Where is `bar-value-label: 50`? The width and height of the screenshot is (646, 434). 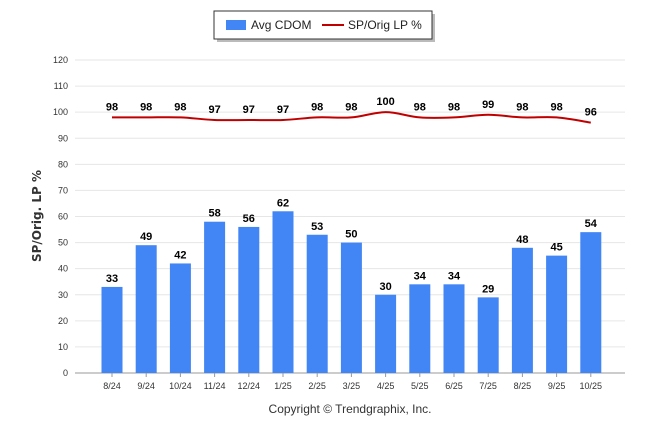 bar-value-label: 50 is located at coordinates (351, 235).